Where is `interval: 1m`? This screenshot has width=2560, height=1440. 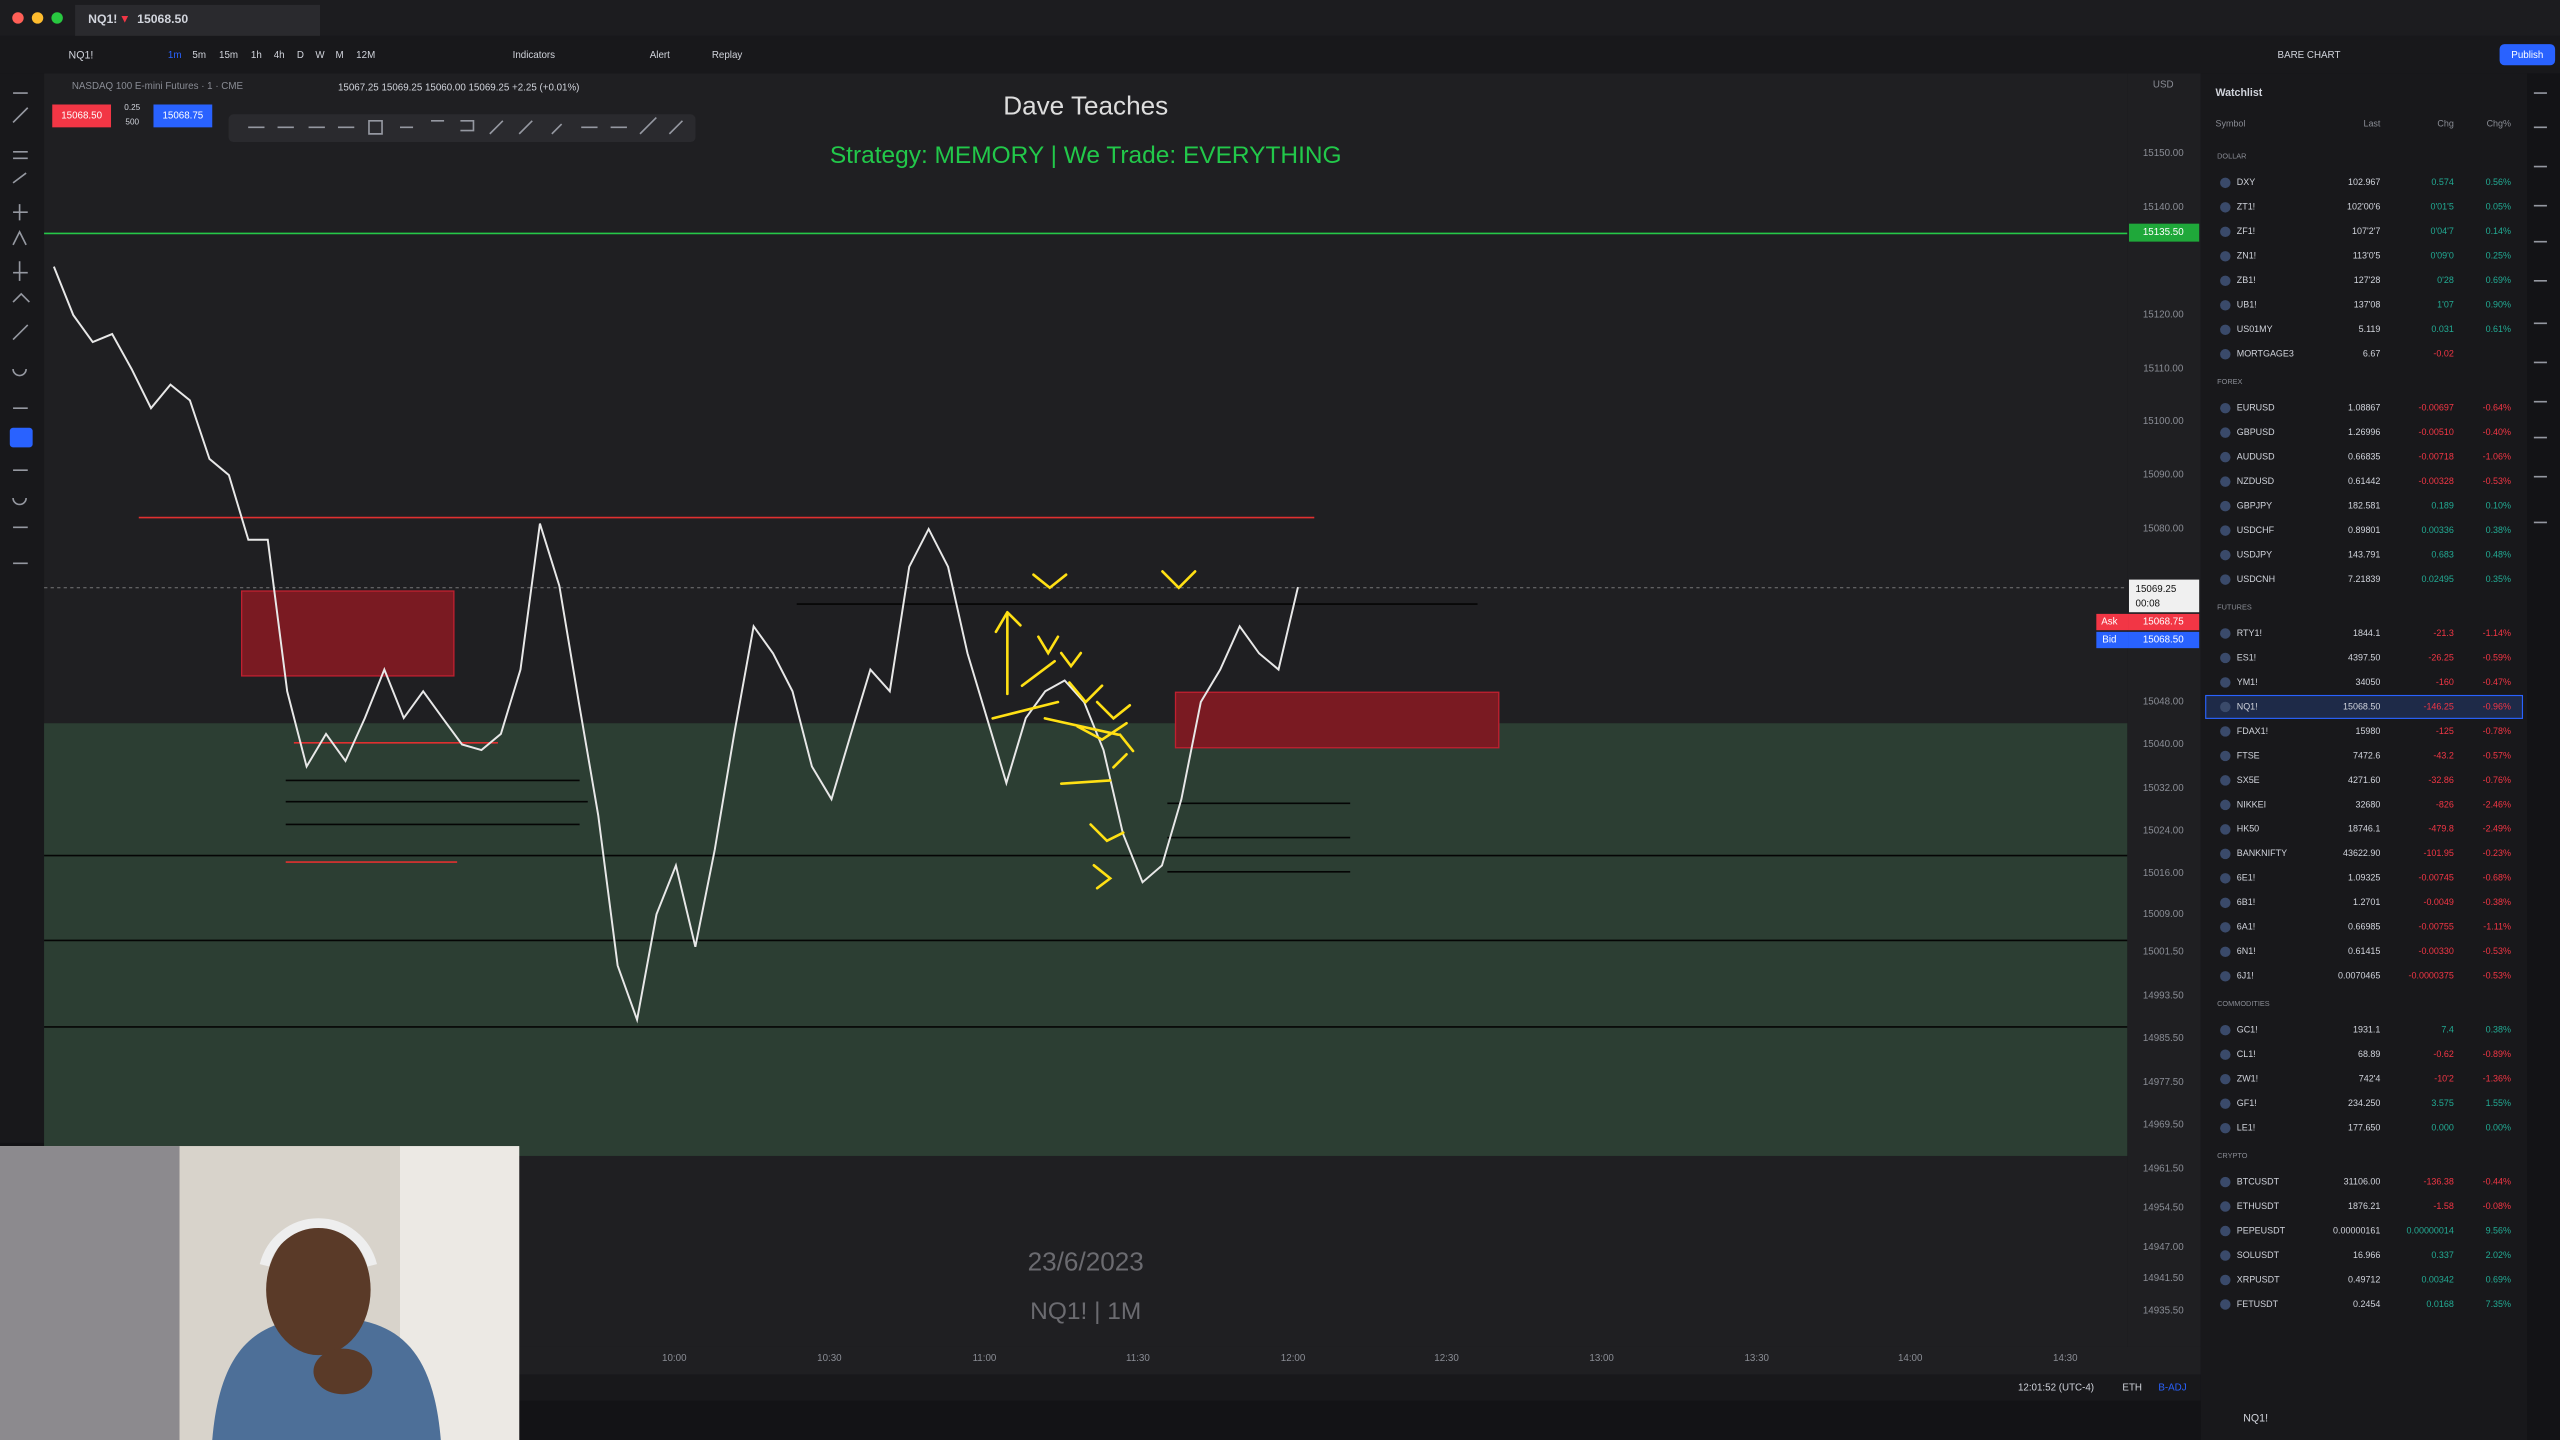 interval: 1m is located at coordinates (175, 55).